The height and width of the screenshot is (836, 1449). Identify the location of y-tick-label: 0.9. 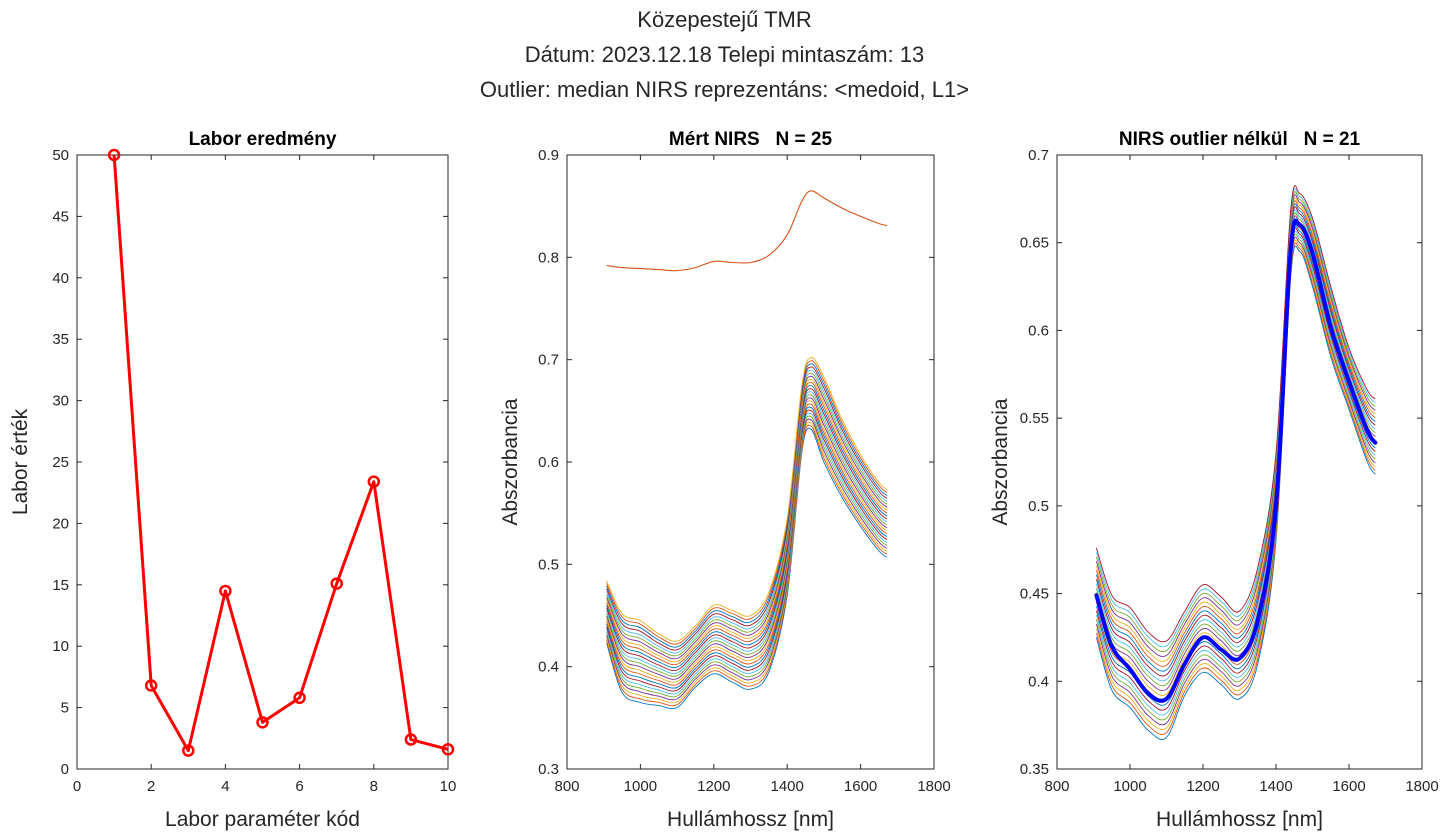
(548, 155).